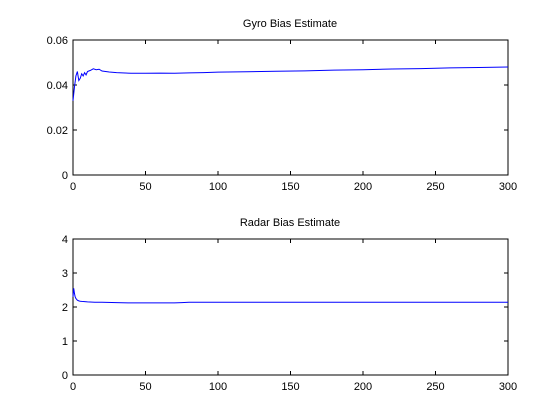  I want to click on radar-bias-title: Radar Bias Estimate, so click(290, 223).